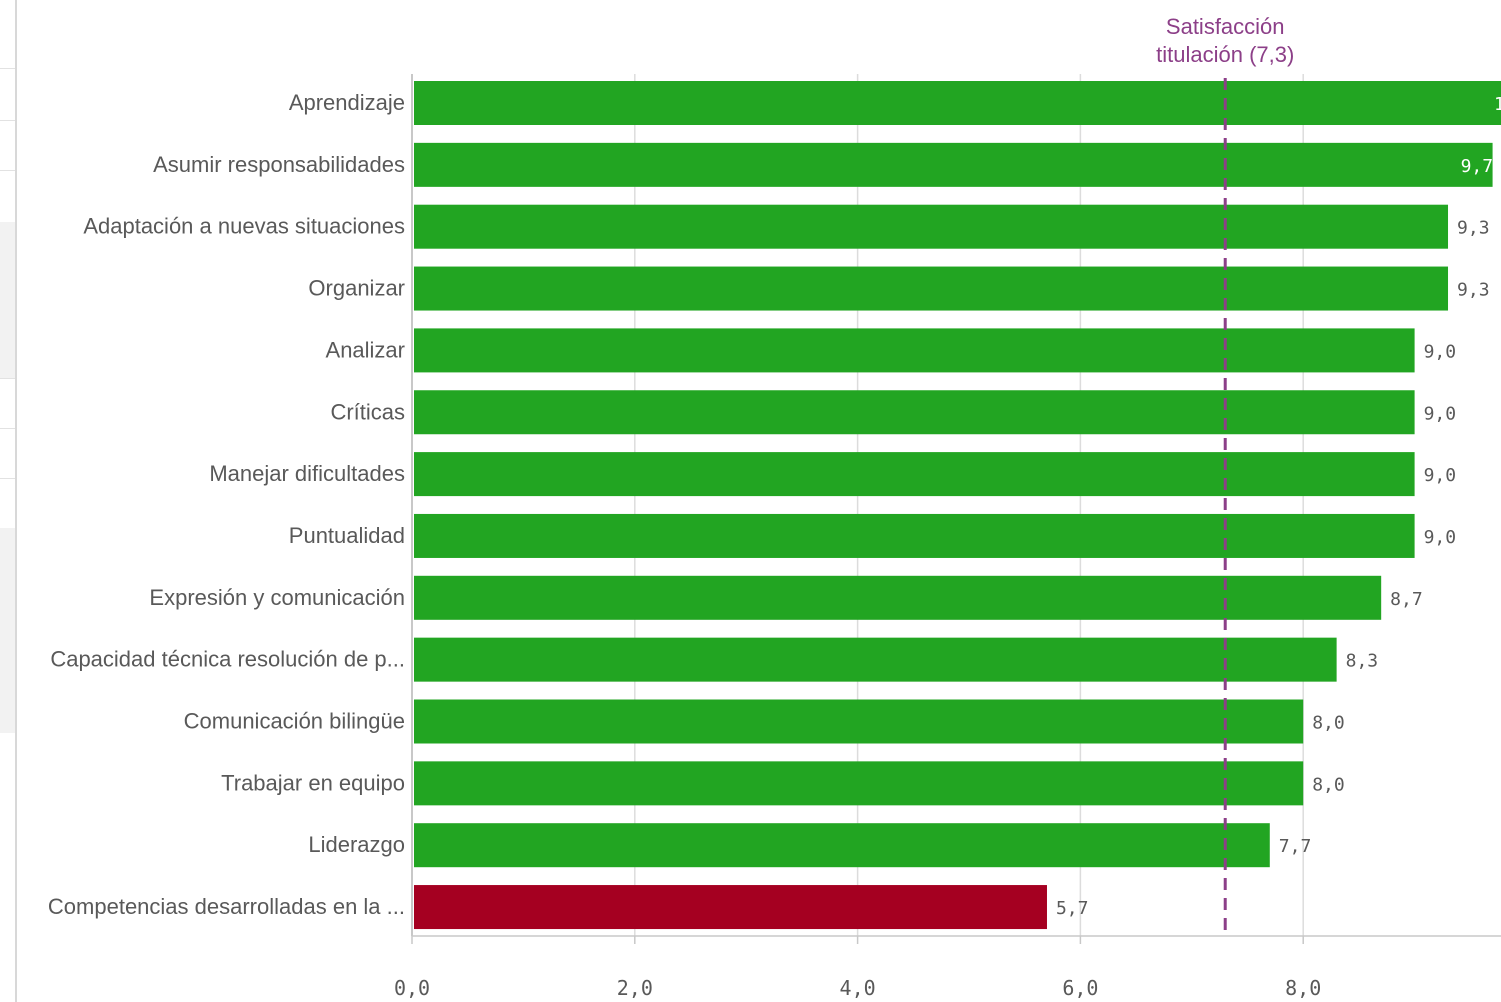  I want to click on reference-line-label: Satisfacción, so click(1225, 26).